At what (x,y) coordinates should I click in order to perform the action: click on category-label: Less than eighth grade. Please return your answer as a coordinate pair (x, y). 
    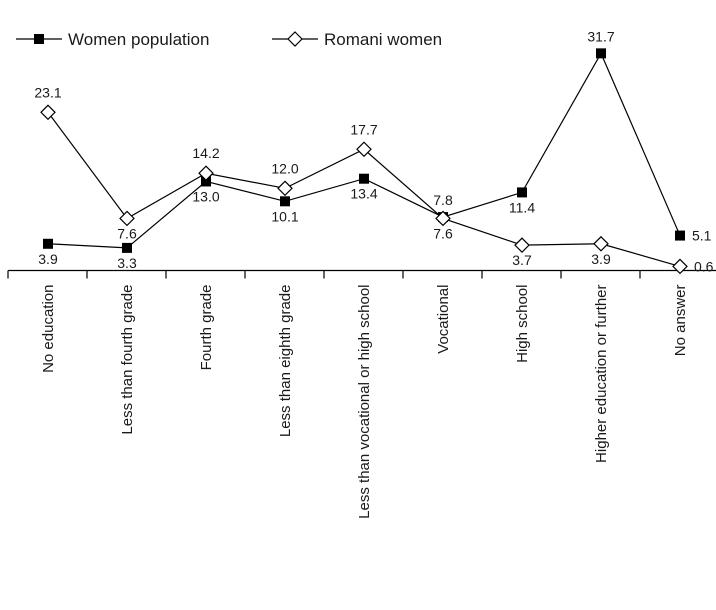
    Looking at the image, I should click on (285, 361).